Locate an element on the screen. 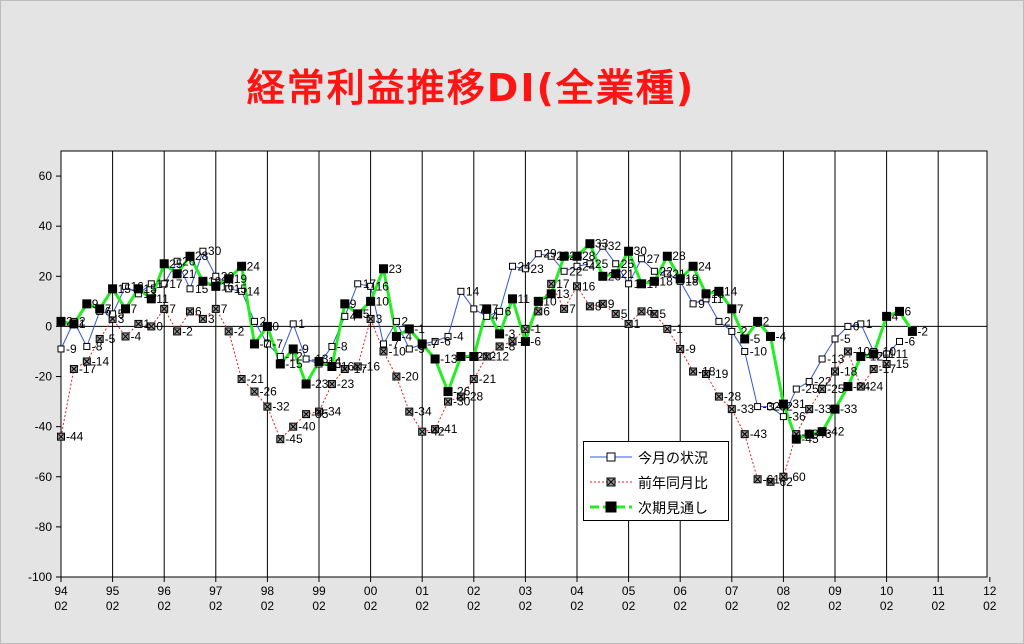  x-tick-label-year: 08 is located at coordinates (784, 591).